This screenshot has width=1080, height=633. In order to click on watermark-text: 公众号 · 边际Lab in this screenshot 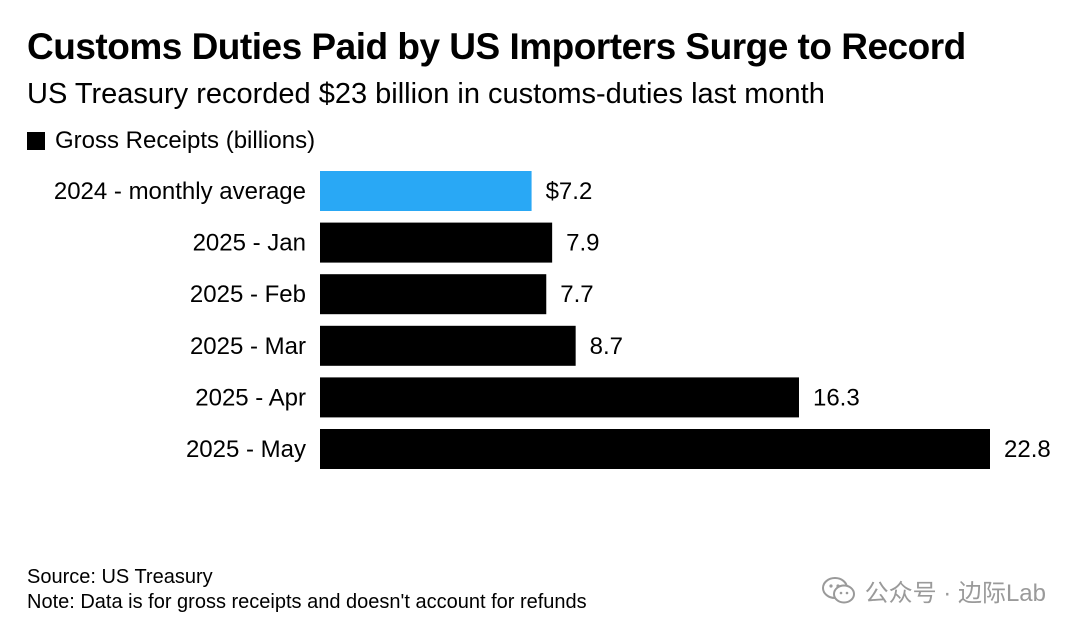, I will do `click(955, 593)`.